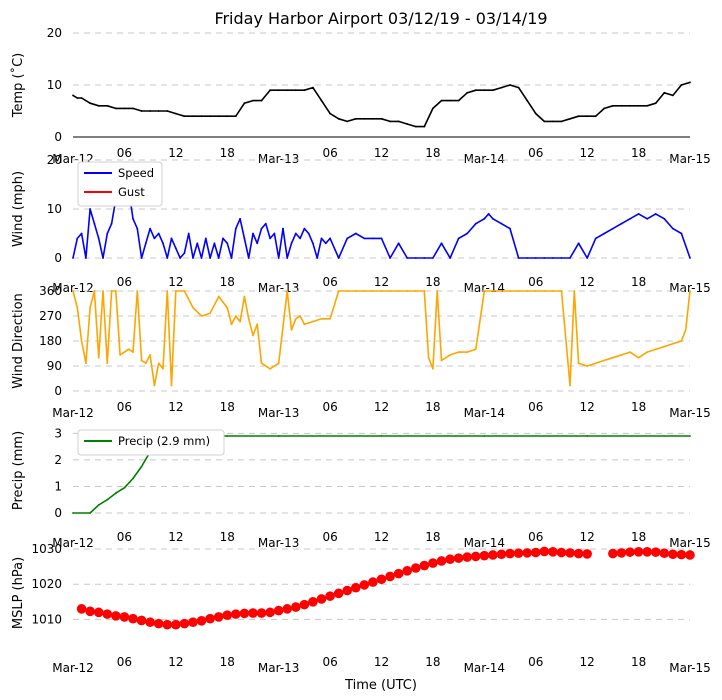 The image size is (722, 700). I want to click on x-tick-label: Mar-14, so click(484, 543).